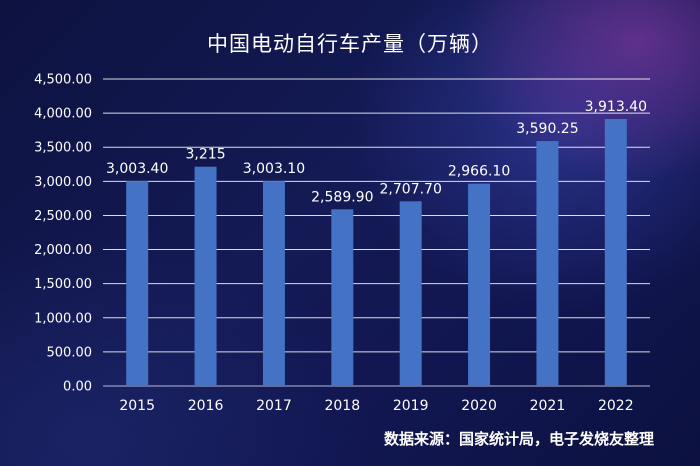  What do you see at coordinates (63, 114) in the screenshot?
I see `y-tick-label: 4,000.00` at bounding box center [63, 114].